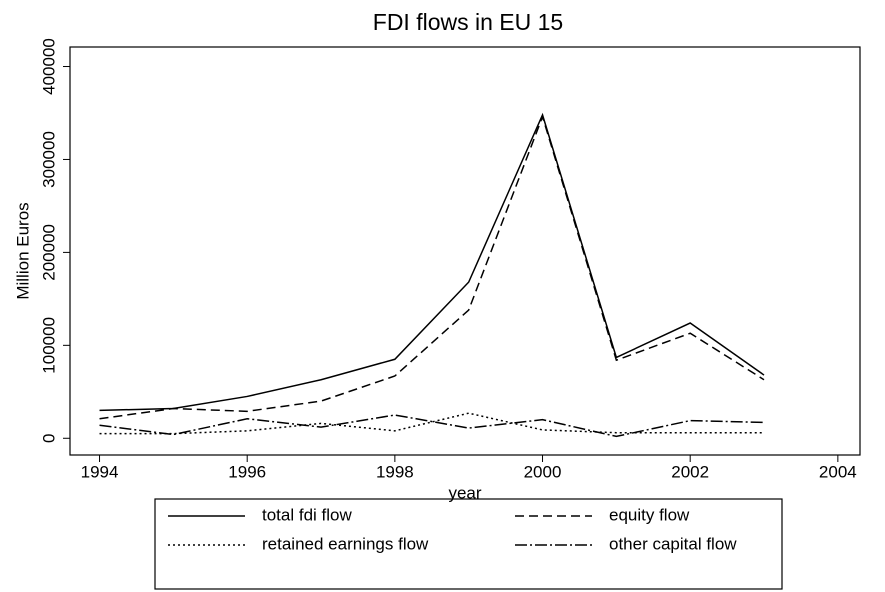  Describe the element at coordinates (48, 438) in the screenshot. I see `y-tick-label: 0` at that location.